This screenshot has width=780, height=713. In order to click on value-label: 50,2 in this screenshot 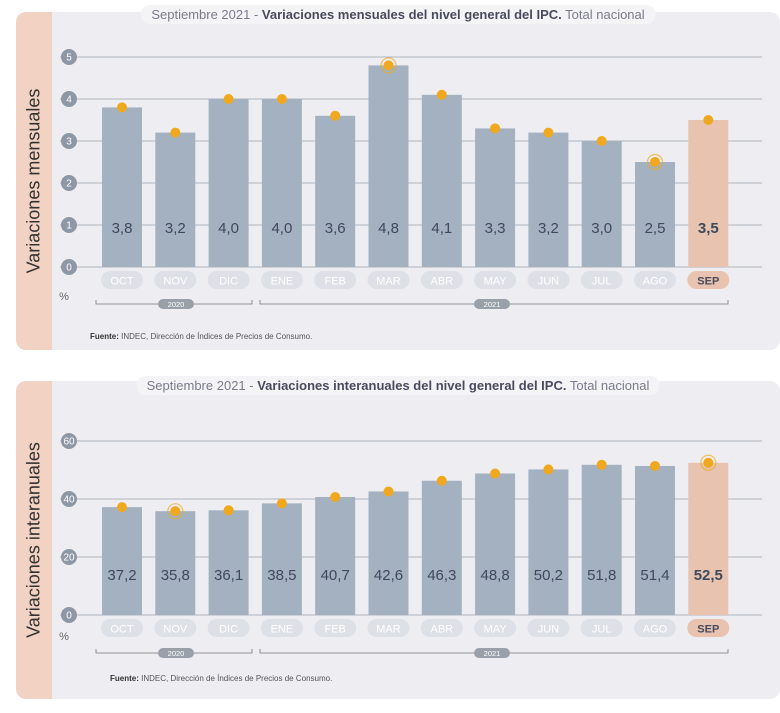, I will do `click(548, 575)`.